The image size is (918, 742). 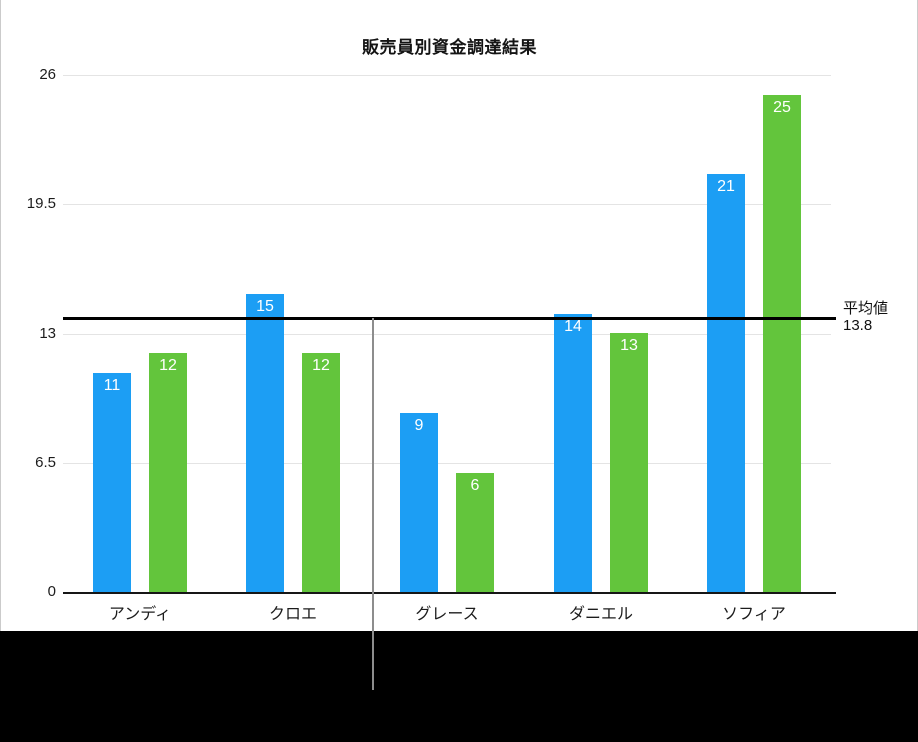 I want to click on bar-value-label: 21, so click(x=726, y=186).